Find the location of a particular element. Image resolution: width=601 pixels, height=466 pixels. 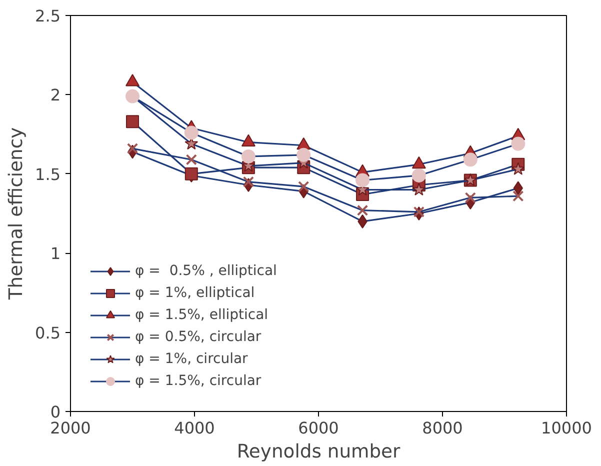

legend-label: φ = 1%, elliptical is located at coordinates (195, 293).